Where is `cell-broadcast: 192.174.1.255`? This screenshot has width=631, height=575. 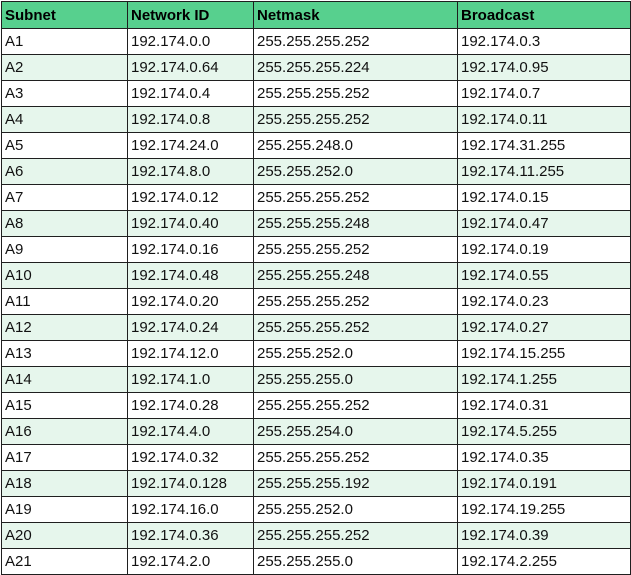 cell-broadcast: 192.174.1.255 is located at coordinates (544, 379).